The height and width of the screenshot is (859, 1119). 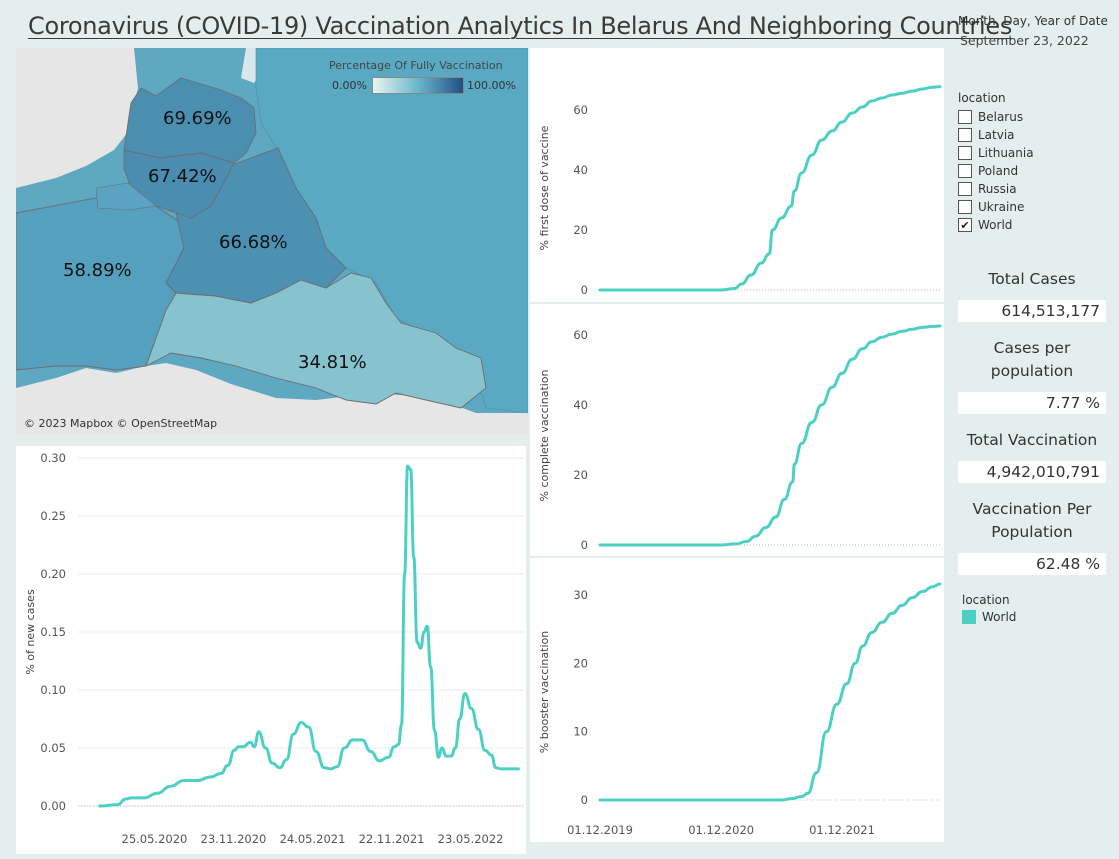 I want to click on series-legend-label: World, so click(x=999, y=617).